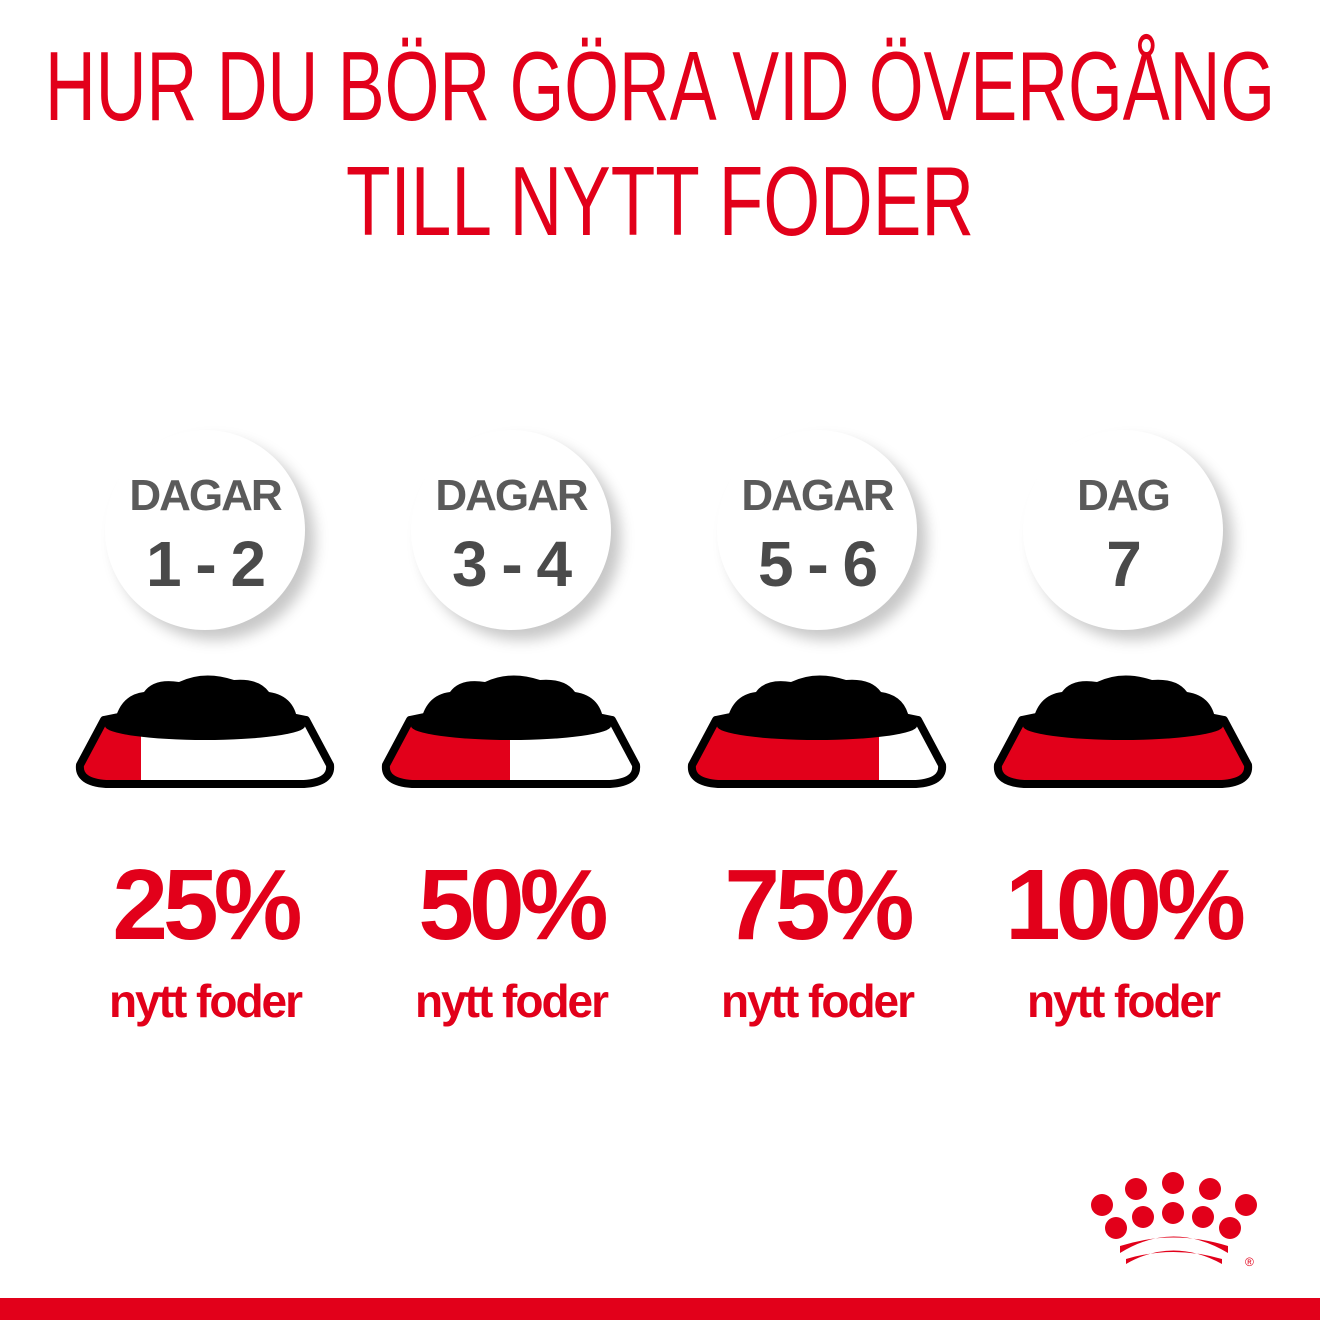 The height and width of the screenshot is (1320, 1320). What do you see at coordinates (1124, 495) in the screenshot?
I see `day-label: DAG` at bounding box center [1124, 495].